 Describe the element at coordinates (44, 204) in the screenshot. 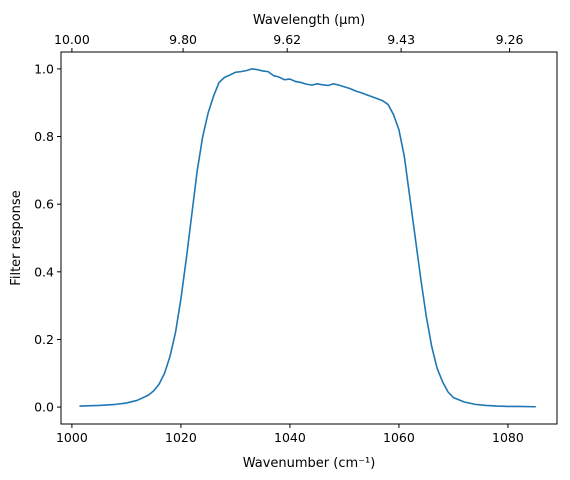

I see `y-tick-label: 0.6` at that location.